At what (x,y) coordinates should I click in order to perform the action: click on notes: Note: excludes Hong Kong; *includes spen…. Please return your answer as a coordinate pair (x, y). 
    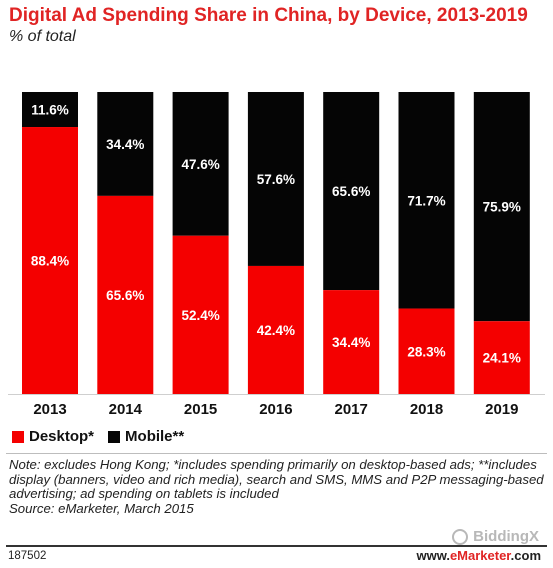
    Looking at the image, I should click on (277, 486).